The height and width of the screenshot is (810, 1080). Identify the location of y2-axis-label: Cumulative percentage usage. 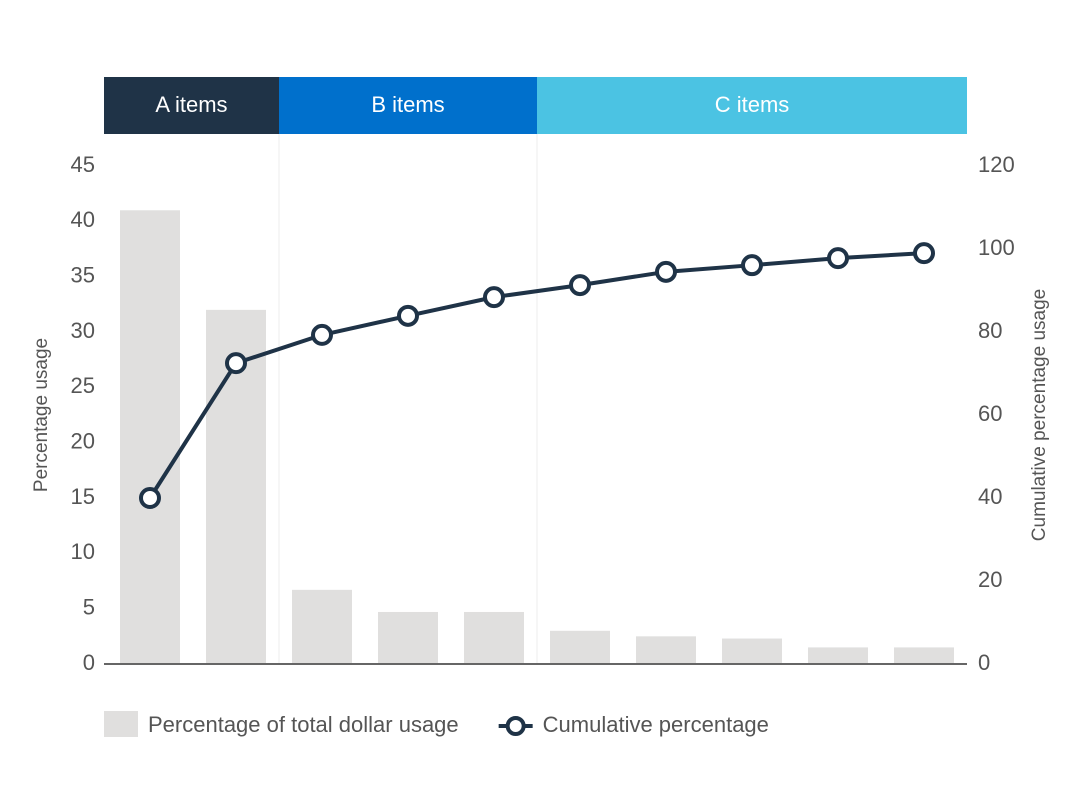
(1039, 415).